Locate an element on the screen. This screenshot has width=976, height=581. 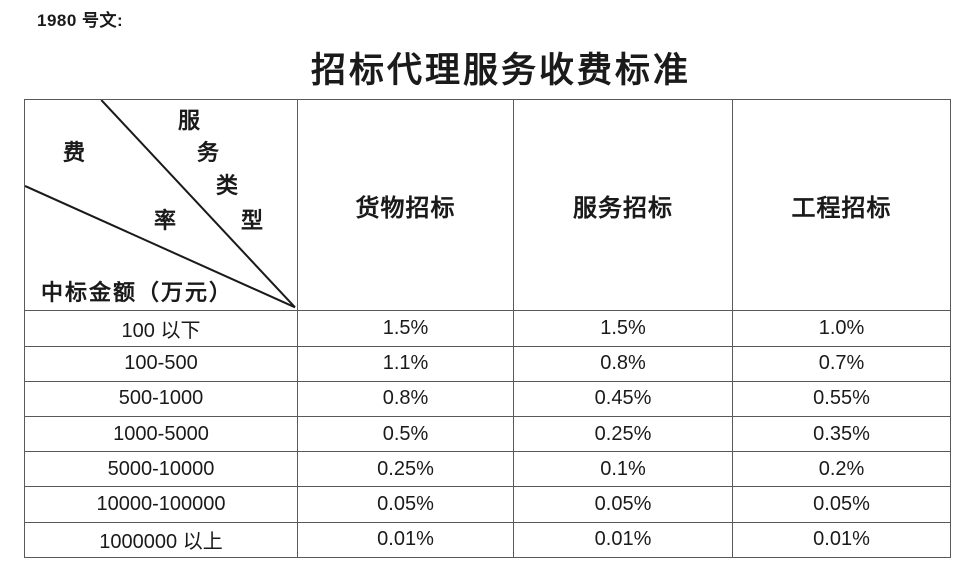
column-header-service-bidding: 服务招标 is located at coordinates (623, 205).